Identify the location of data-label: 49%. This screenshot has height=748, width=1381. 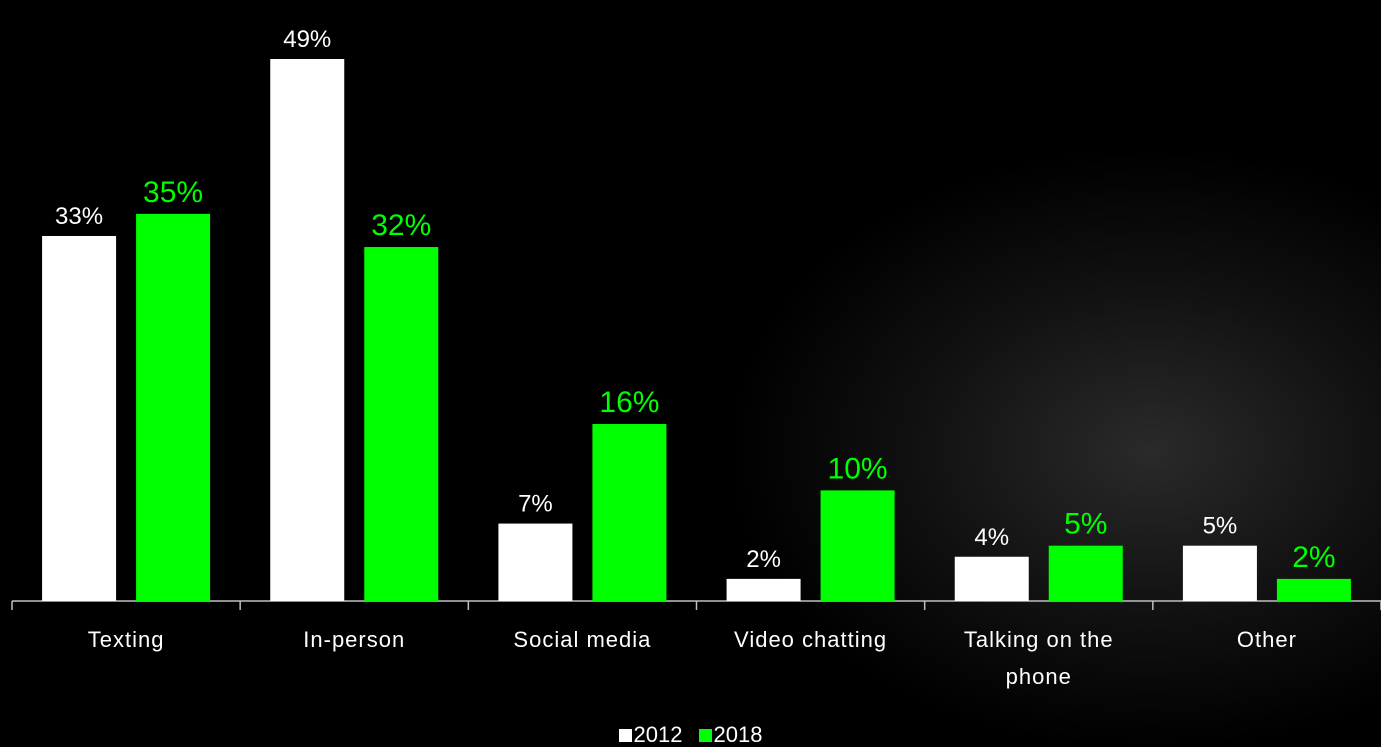
(307, 39).